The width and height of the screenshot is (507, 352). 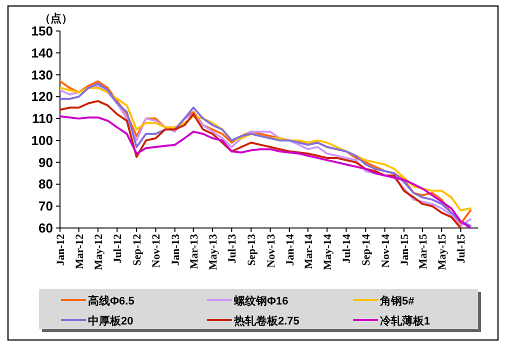 I want to click on x-tick-label: May-14, so click(x=328, y=252).